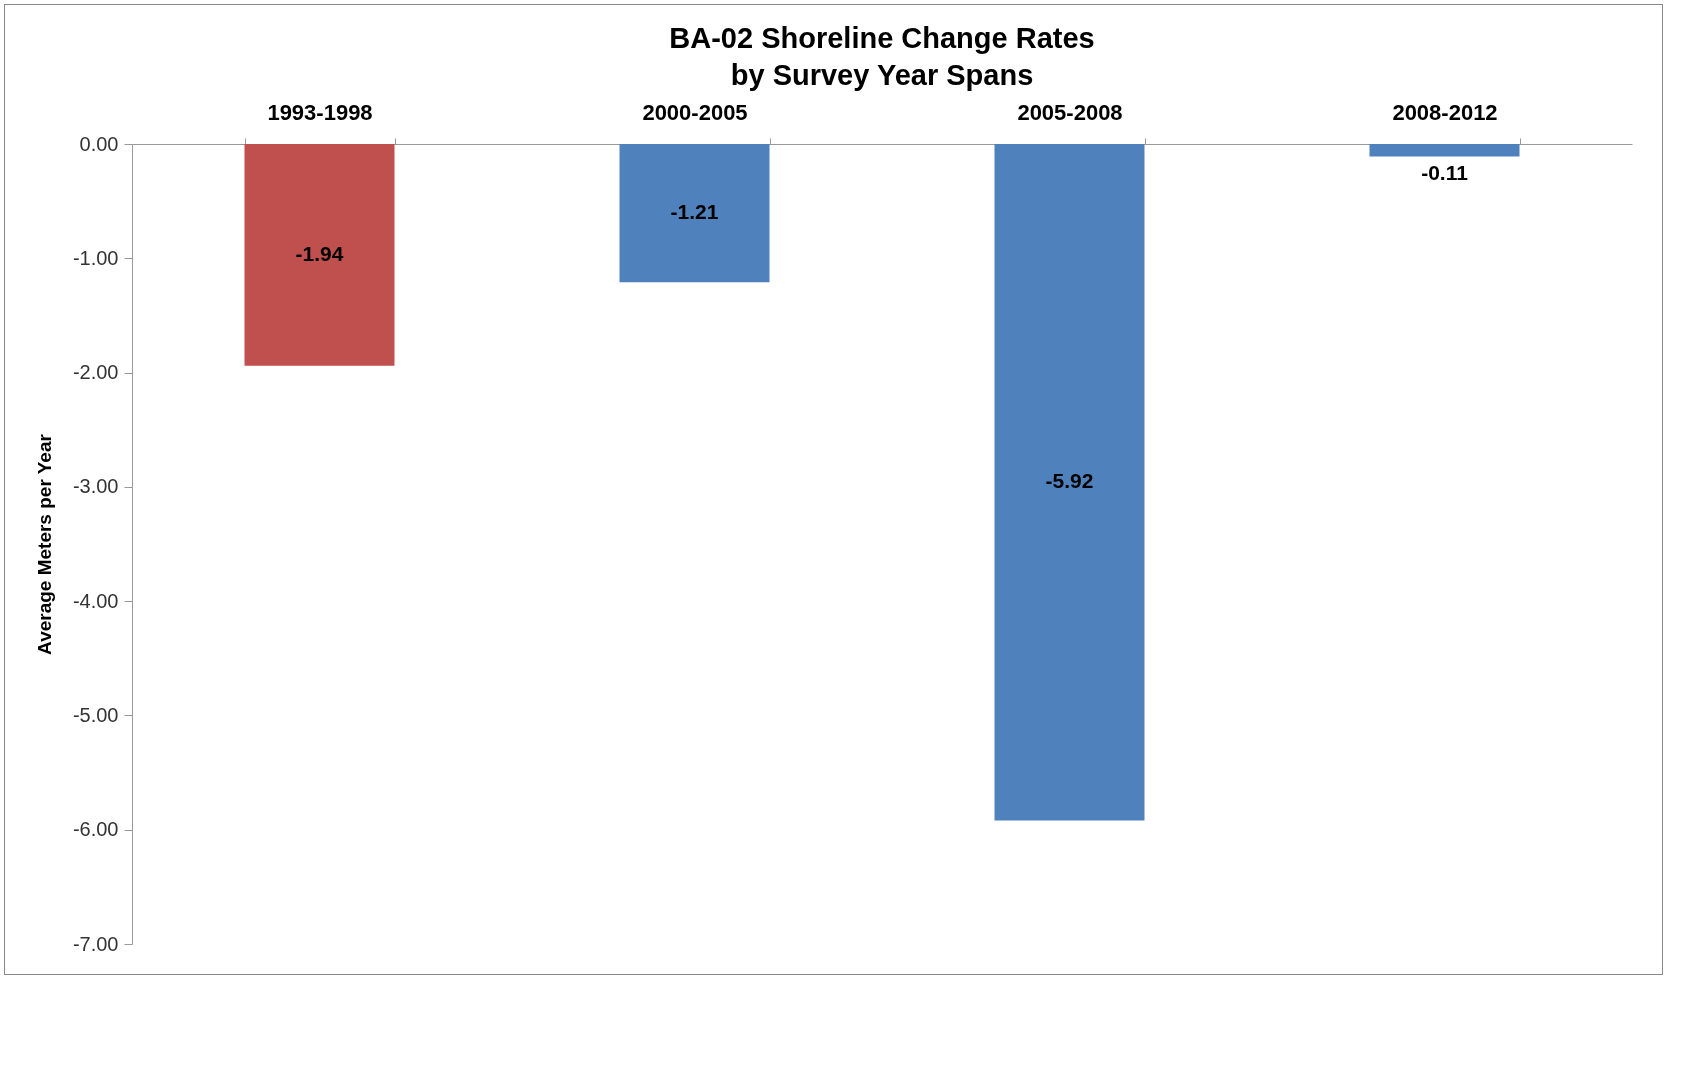 The image size is (1686, 1077). What do you see at coordinates (1069, 481) in the screenshot?
I see `data-label: -5.92` at bounding box center [1069, 481].